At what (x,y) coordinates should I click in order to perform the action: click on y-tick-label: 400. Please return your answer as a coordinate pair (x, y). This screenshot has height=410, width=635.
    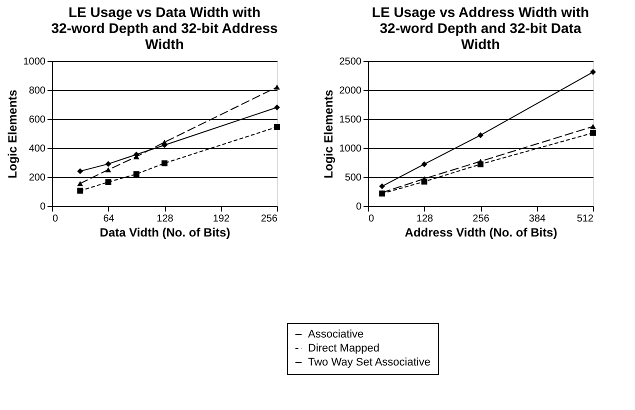
    Looking at the image, I should click on (37, 149).